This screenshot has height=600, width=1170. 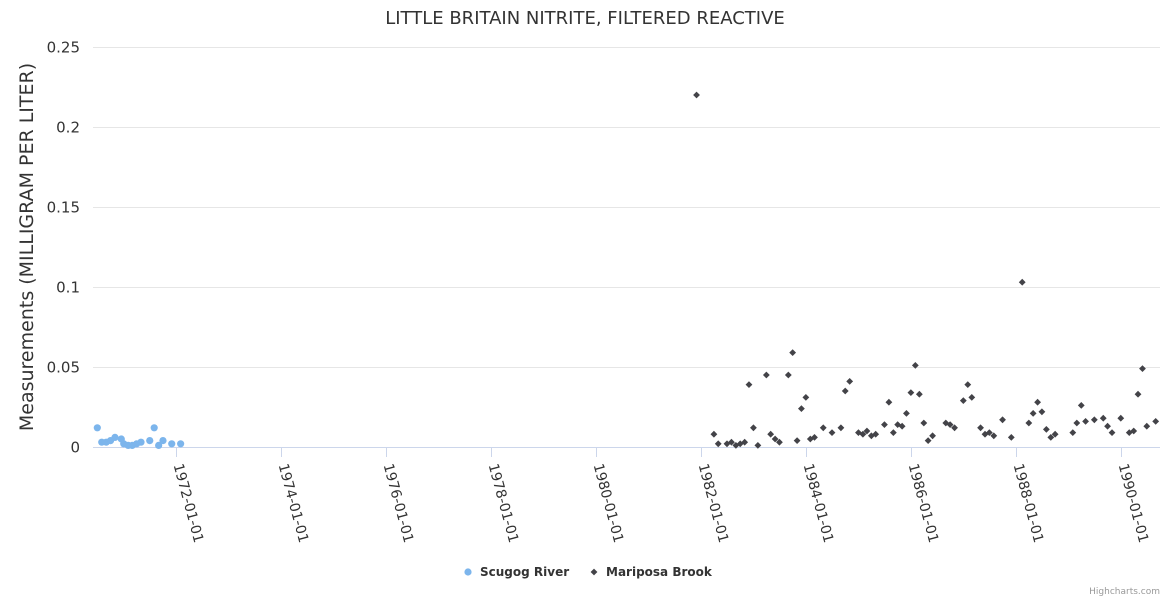 What do you see at coordinates (588, 572) in the screenshot?
I see `legend: Scugog River Mariposa Brook` at bounding box center [588, 572].